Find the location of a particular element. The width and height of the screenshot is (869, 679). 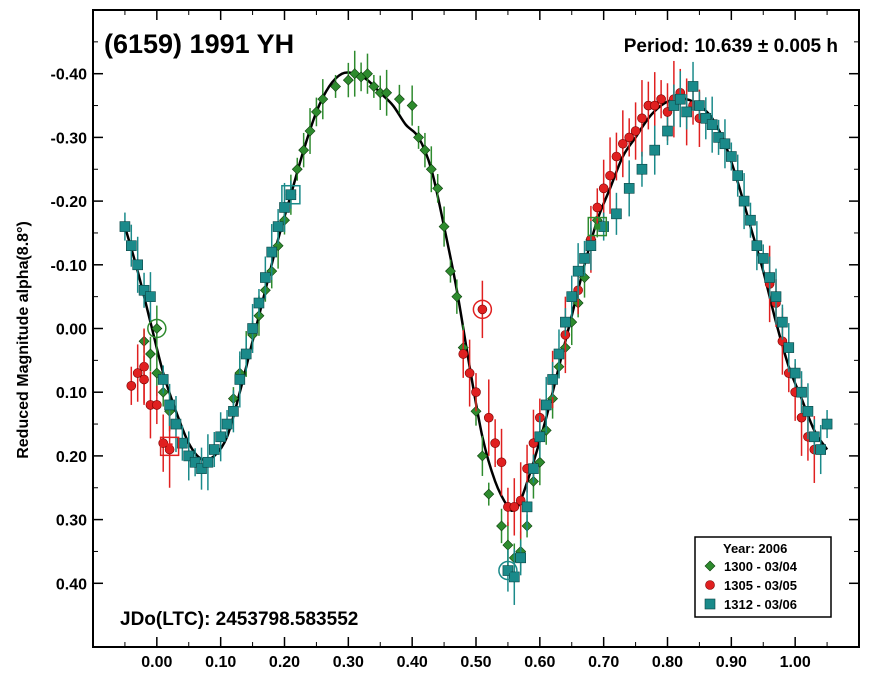

y-tick-label: -0.30 is located at coordinates (69, 138).